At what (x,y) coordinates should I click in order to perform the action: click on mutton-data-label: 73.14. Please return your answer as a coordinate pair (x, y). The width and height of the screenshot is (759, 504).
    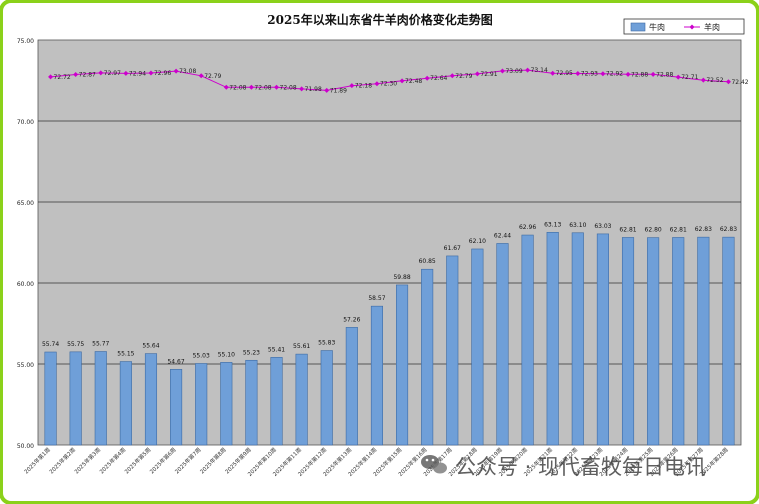
    Looking at the image, I should click on (539, 70).